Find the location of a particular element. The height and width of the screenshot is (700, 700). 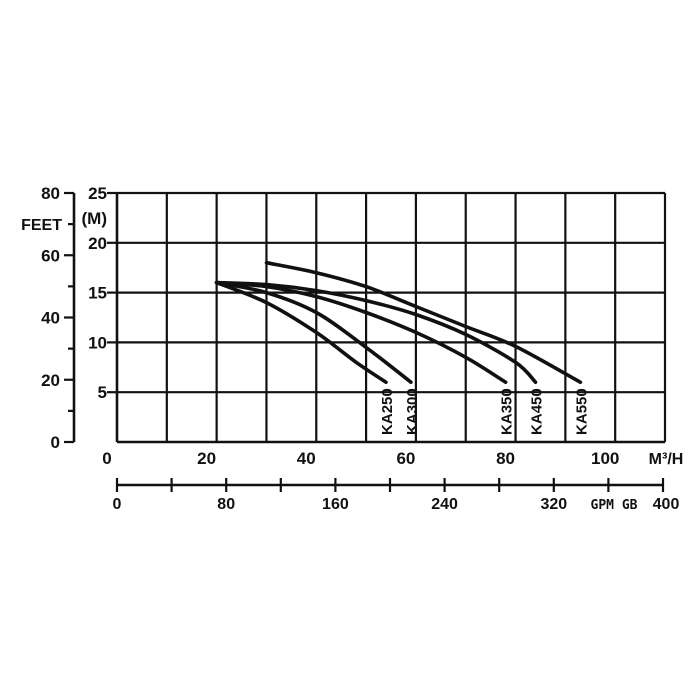

y-tick-label: 15 is located at coordinates (97, 293).